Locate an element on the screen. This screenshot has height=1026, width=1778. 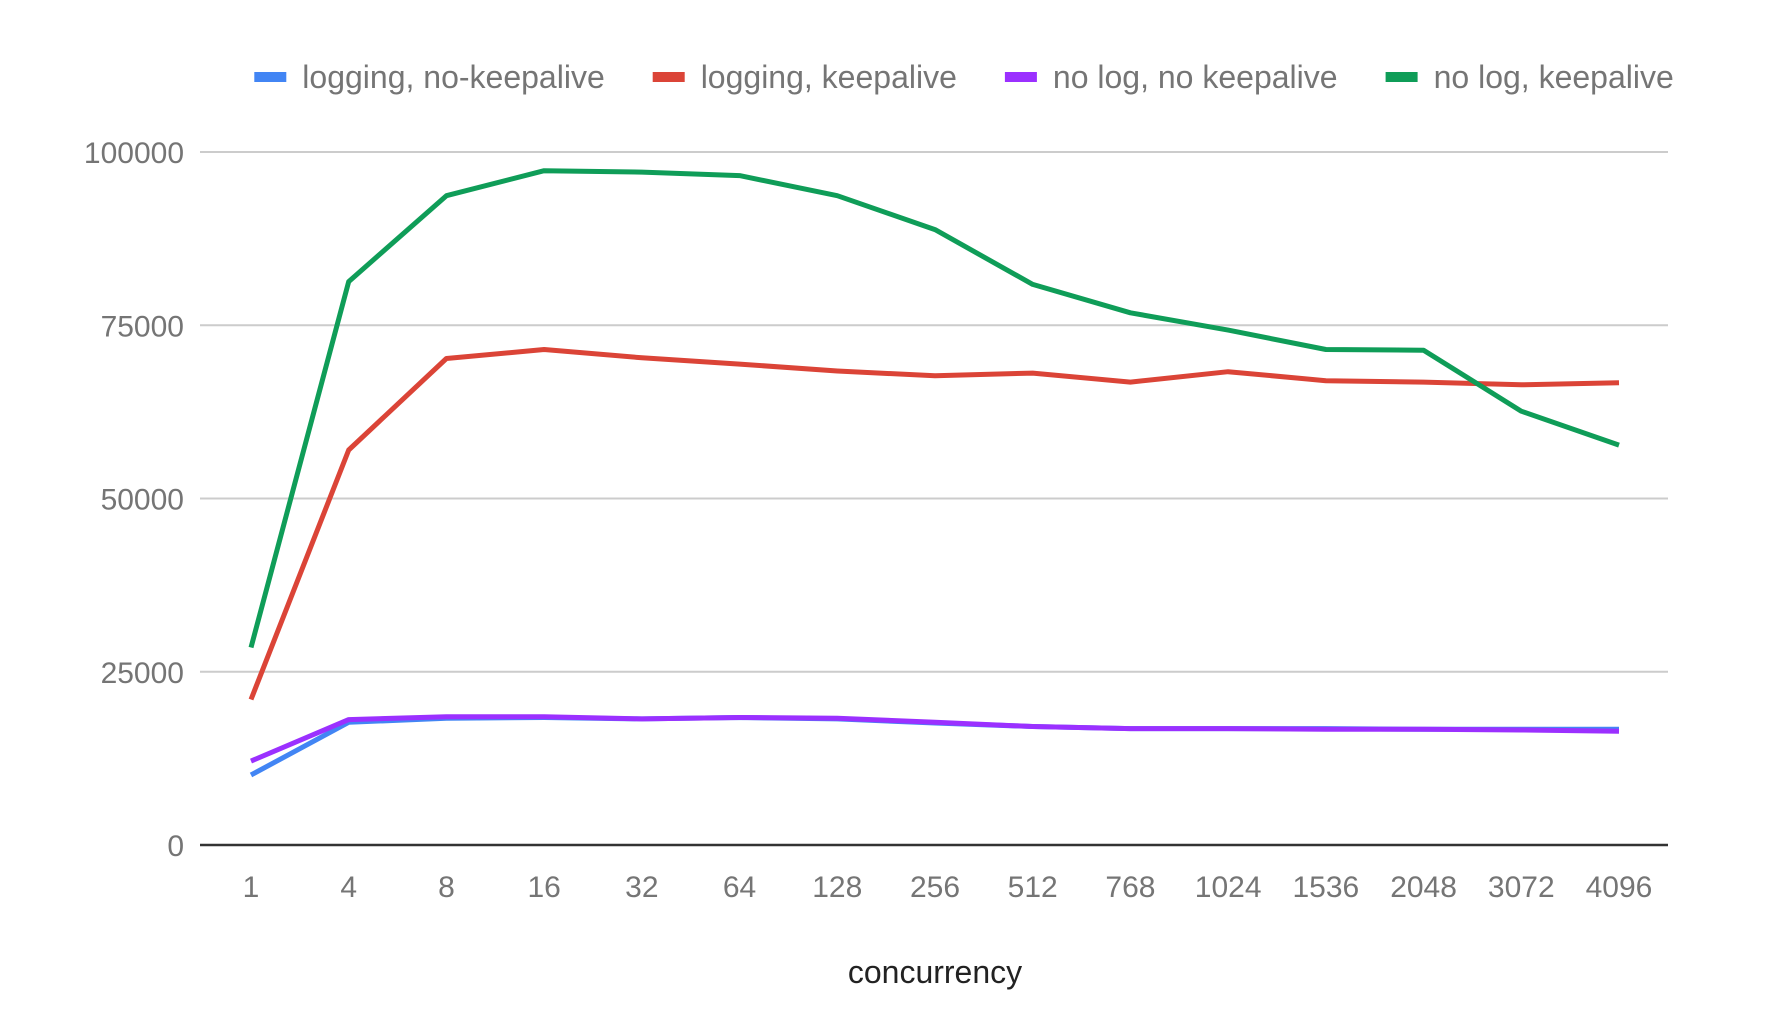
legend-item: logging, keepalive is located at coordinates (804, 77).